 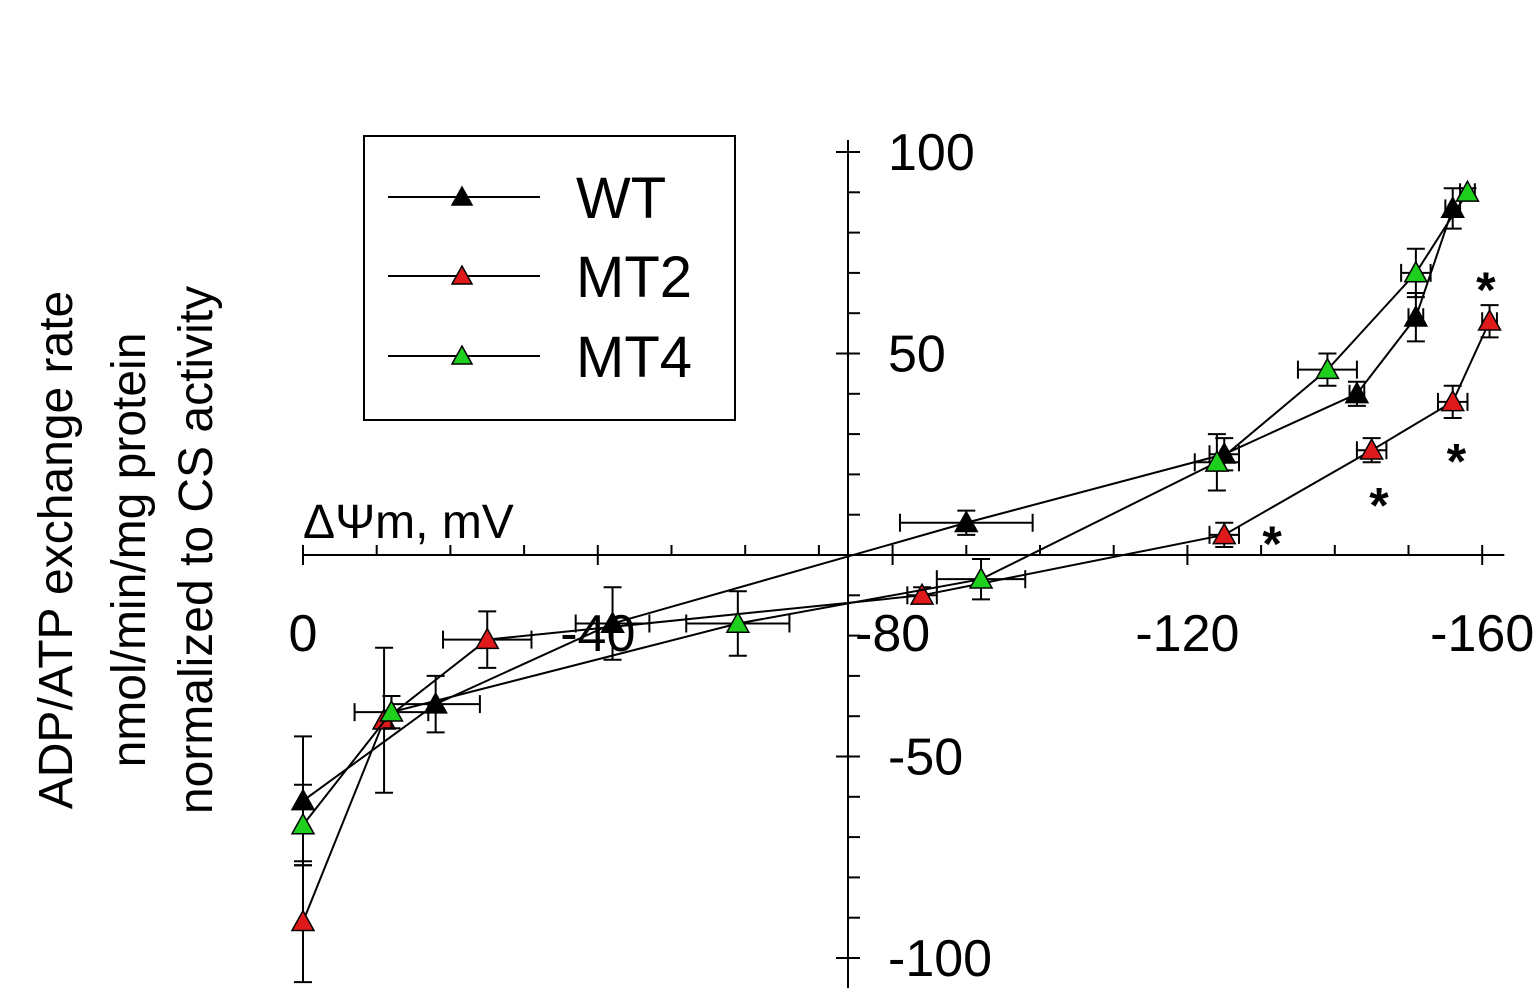 I want to click on legend: WT MT2 MT4, so click(x=549, y=278).